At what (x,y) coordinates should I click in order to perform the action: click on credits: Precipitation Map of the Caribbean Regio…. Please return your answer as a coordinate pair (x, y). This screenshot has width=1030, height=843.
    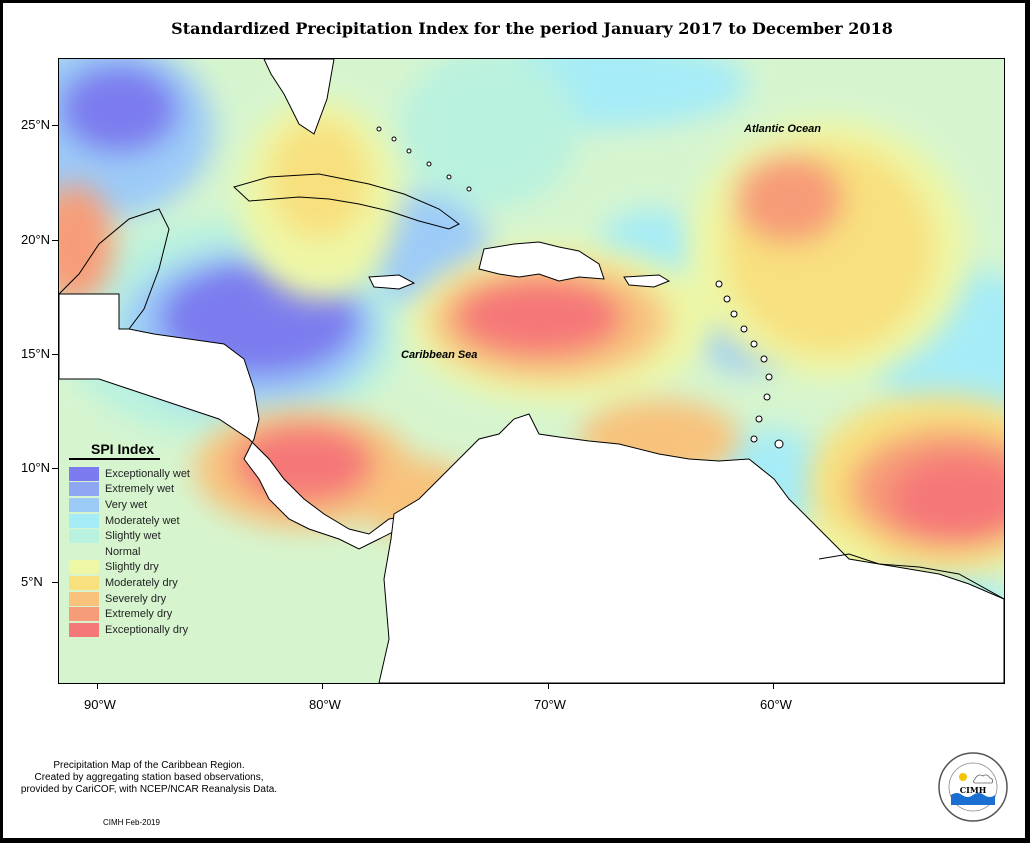
    Looking at the image, I should click on (149, 778).